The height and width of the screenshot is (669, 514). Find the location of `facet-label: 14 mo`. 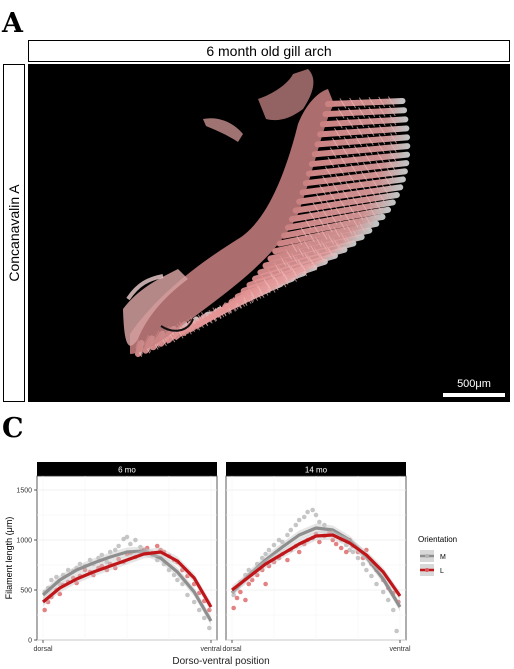

facet-label: 14 mo is located at coordinates (316, 470).